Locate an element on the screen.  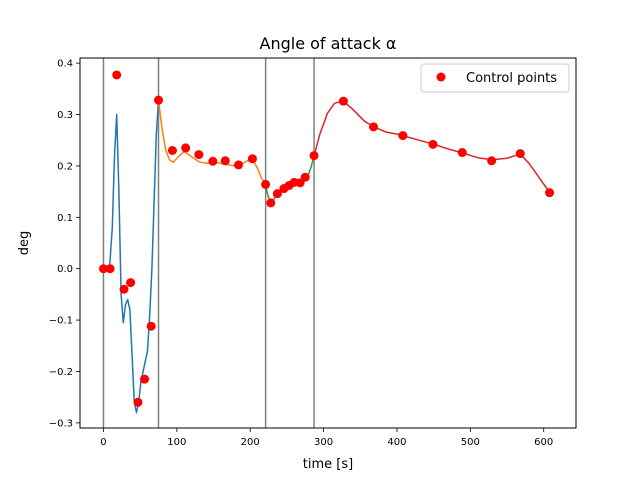
x-tick-label: 400 is located at coordinates (396, 442).